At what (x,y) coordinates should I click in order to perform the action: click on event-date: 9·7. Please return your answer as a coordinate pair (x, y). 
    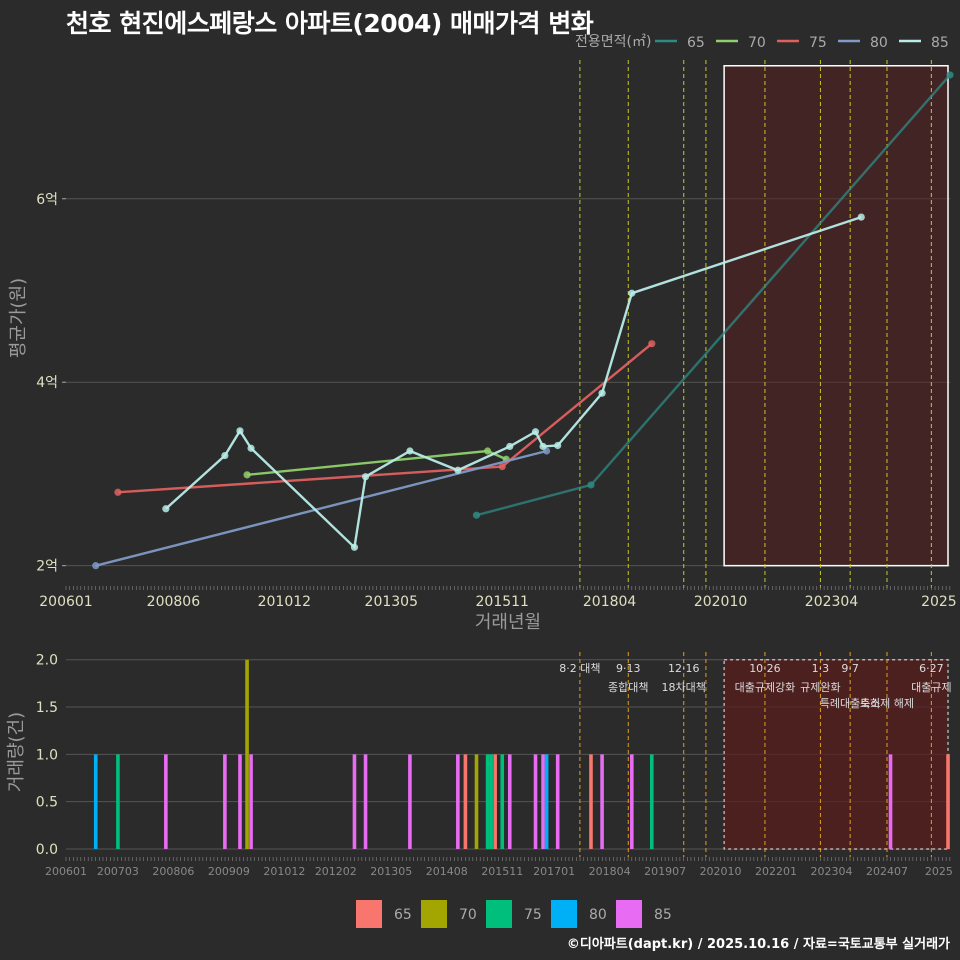
    Looking at the image, I should click on (850, 668).